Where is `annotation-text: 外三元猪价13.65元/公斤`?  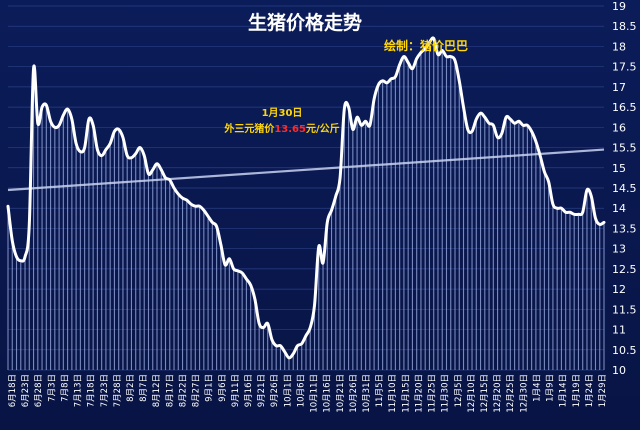
annotation-text: 外三元猪价13.65元/公斤 is located at coordinates (281, 128).